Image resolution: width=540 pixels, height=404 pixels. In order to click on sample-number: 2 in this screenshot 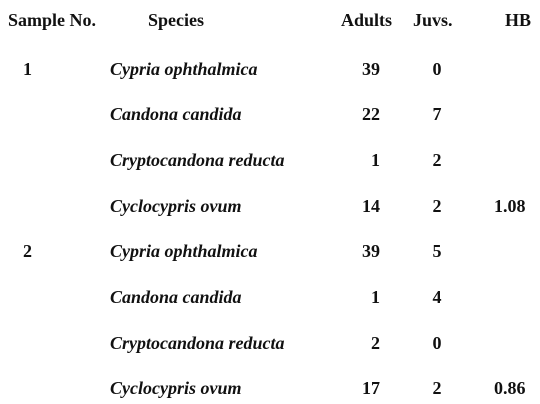, I will do `click(27, 251)`.